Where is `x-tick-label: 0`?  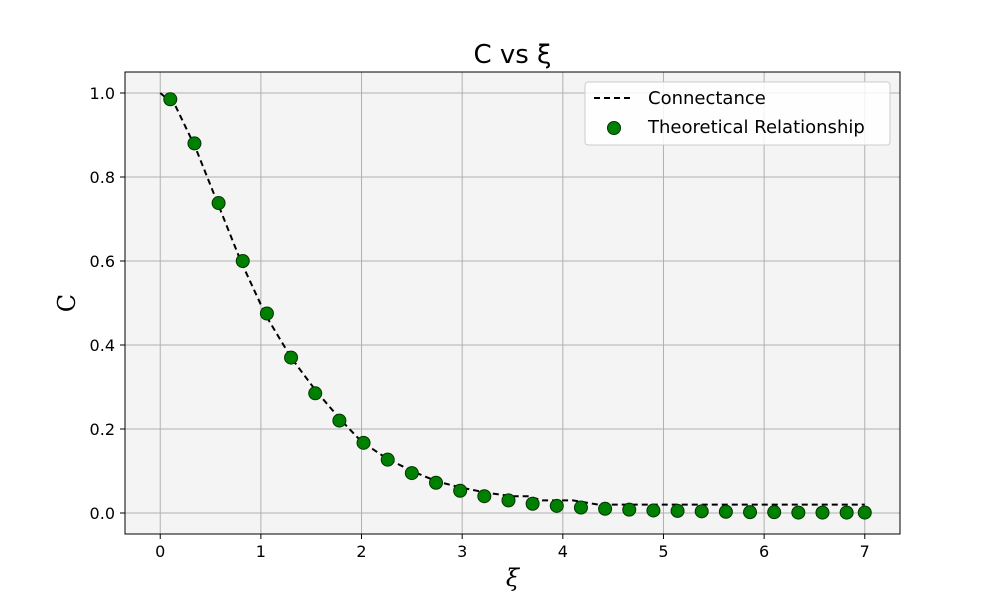 x-tick-label: 0 is located at coordinates (160, 551).